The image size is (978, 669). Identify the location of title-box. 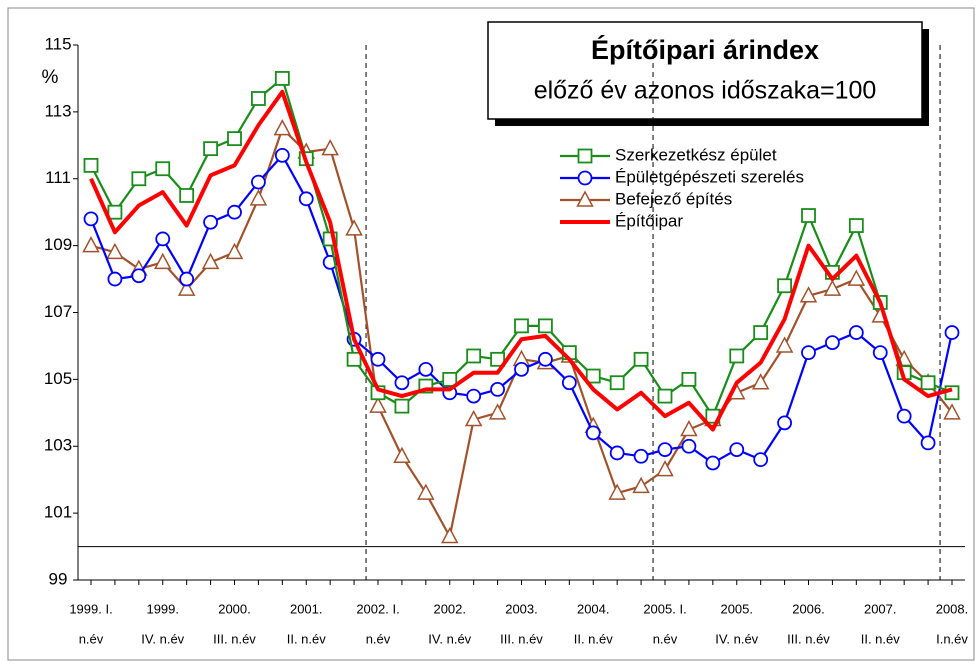
(705, 70).